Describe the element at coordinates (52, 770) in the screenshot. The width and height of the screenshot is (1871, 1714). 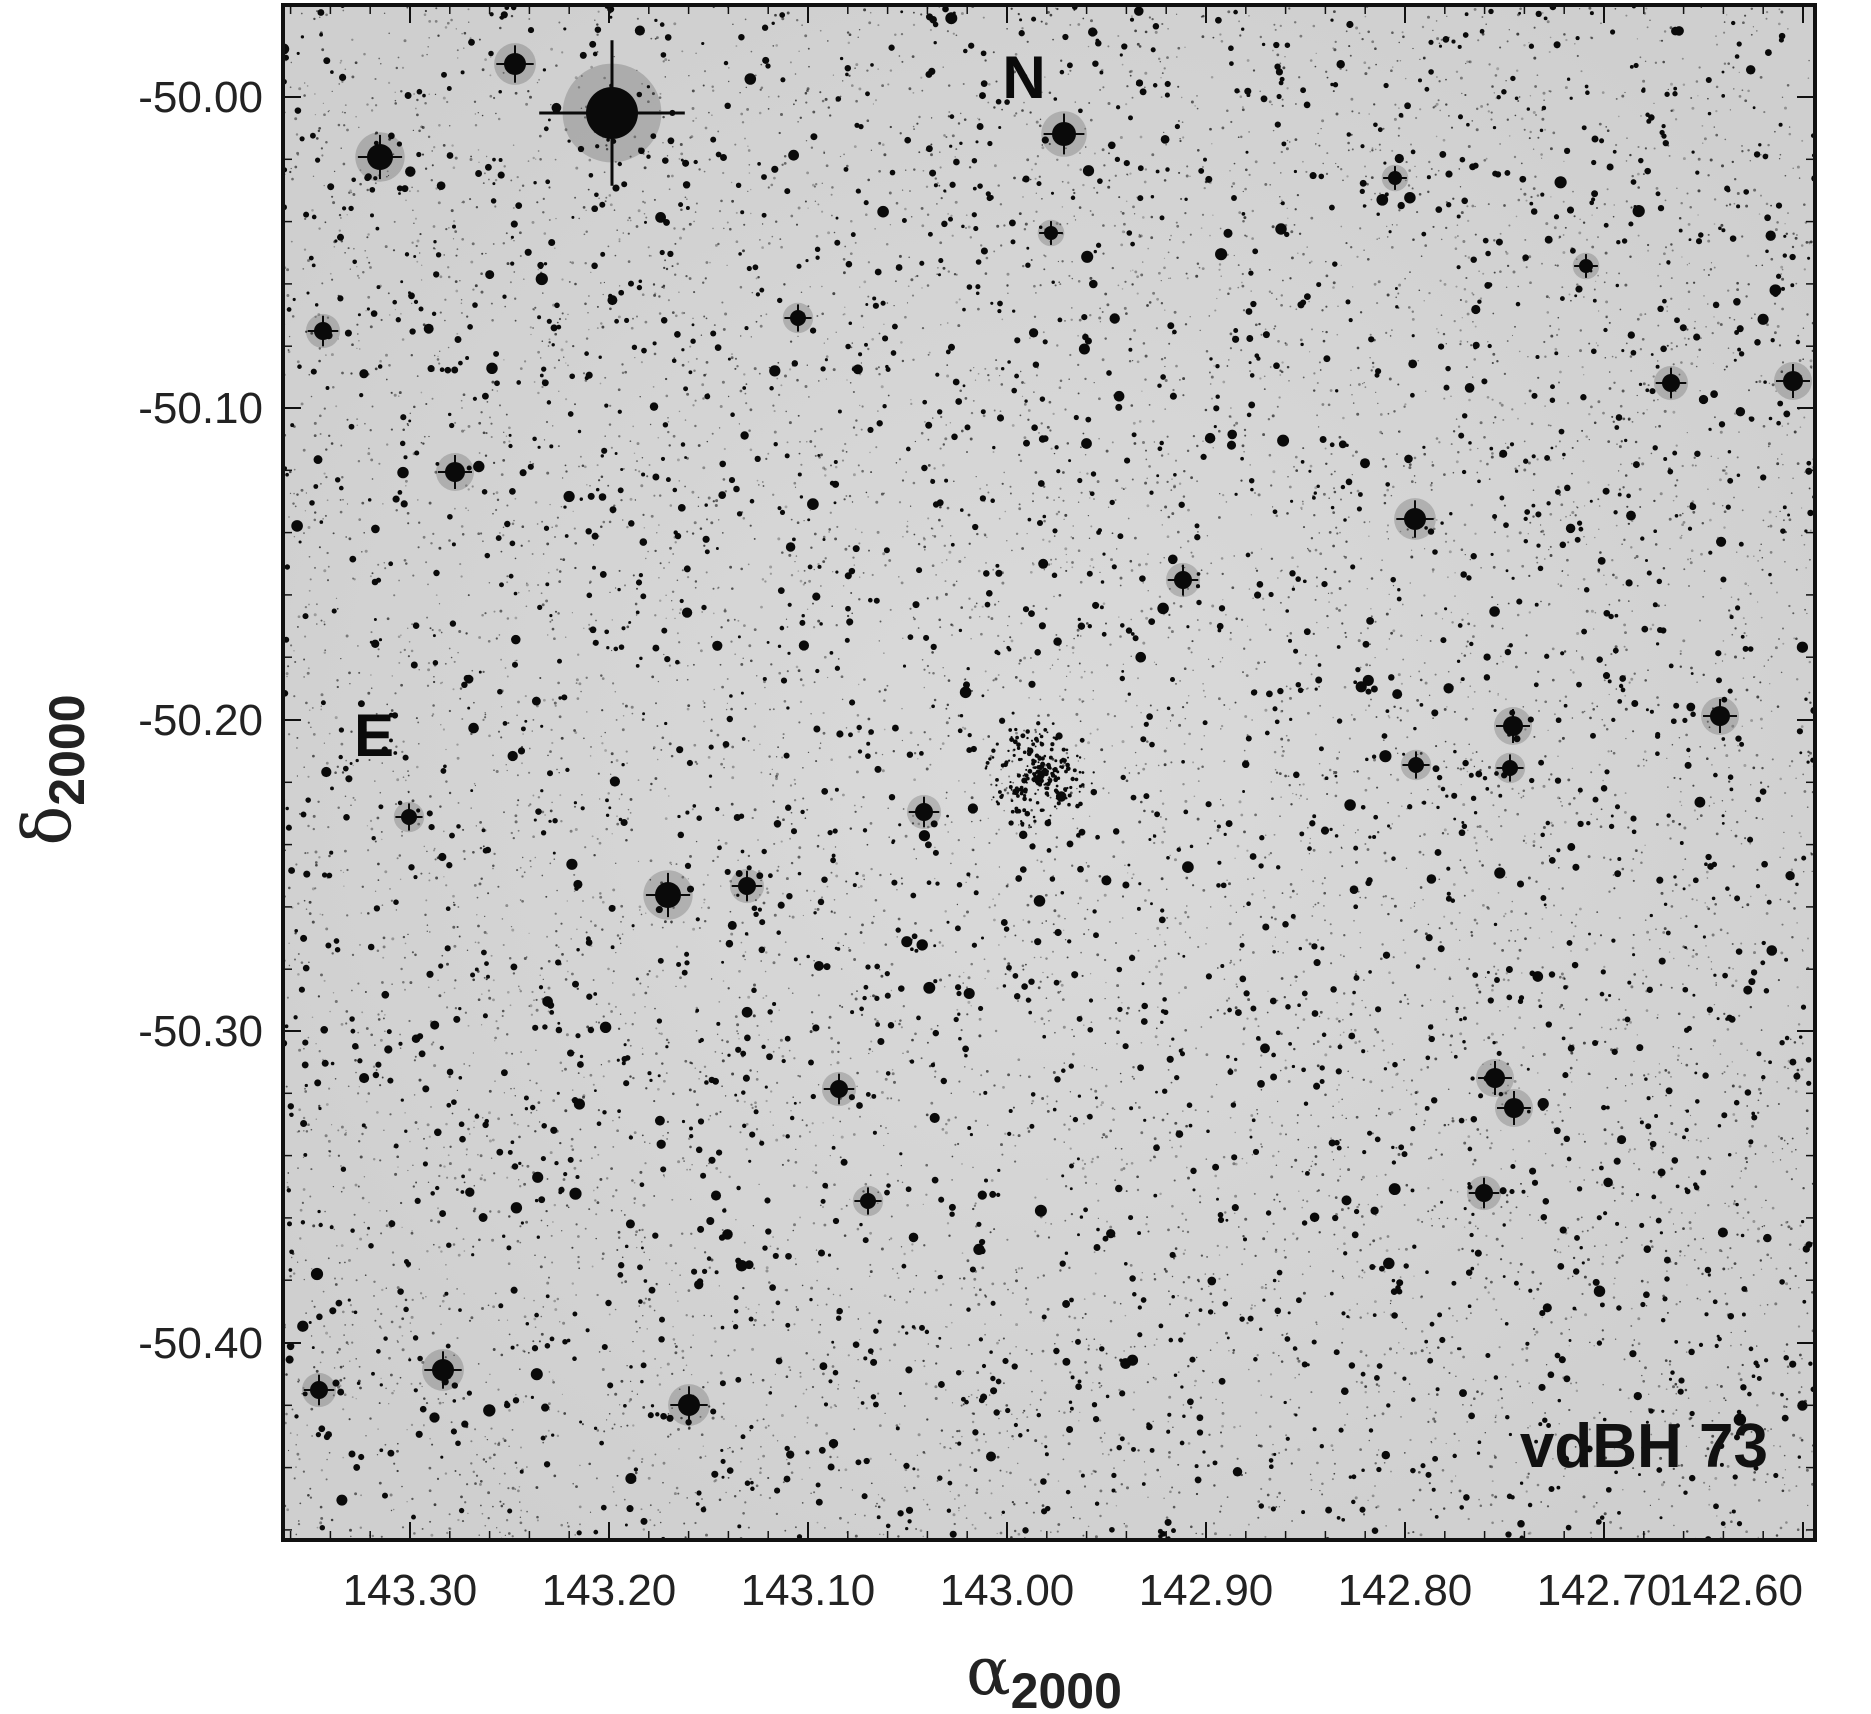
I see `y-axis-title: δ2000` at that location.